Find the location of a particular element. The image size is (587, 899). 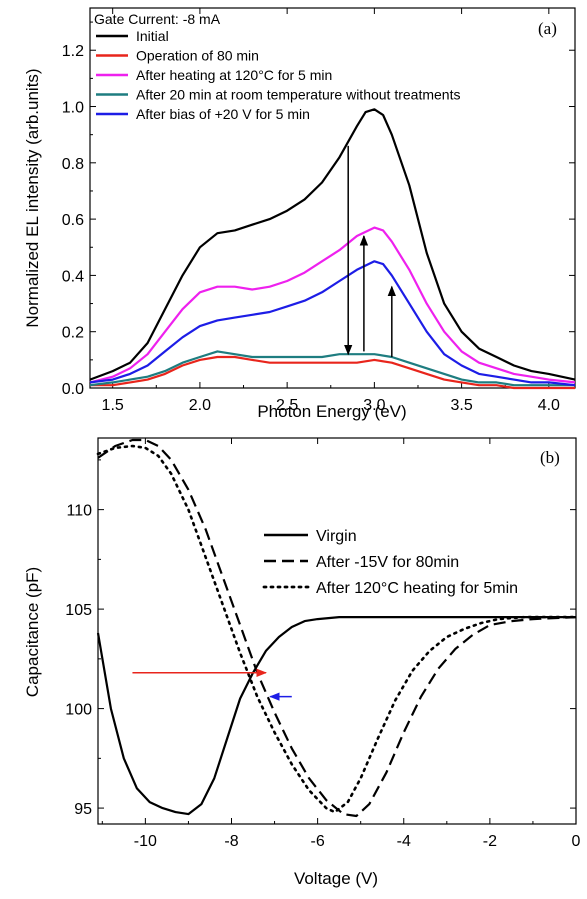

legend-label-a-4: After bias of +20 V for 5 min is located at coordinates (223, 114).